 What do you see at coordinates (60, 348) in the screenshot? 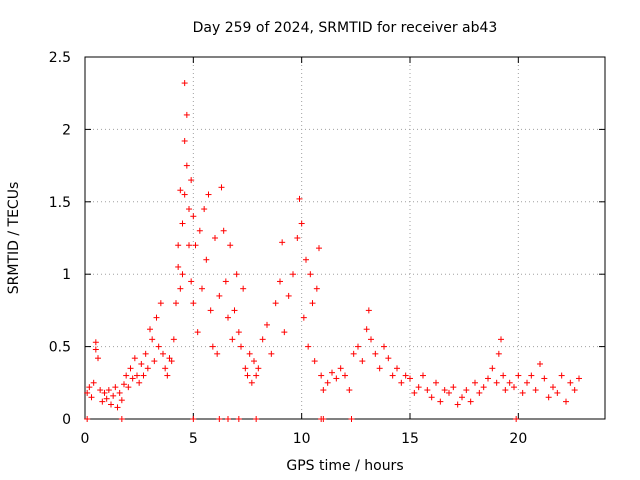
I see `y-tick-label: 0.5` at bounding box center [60, 348].